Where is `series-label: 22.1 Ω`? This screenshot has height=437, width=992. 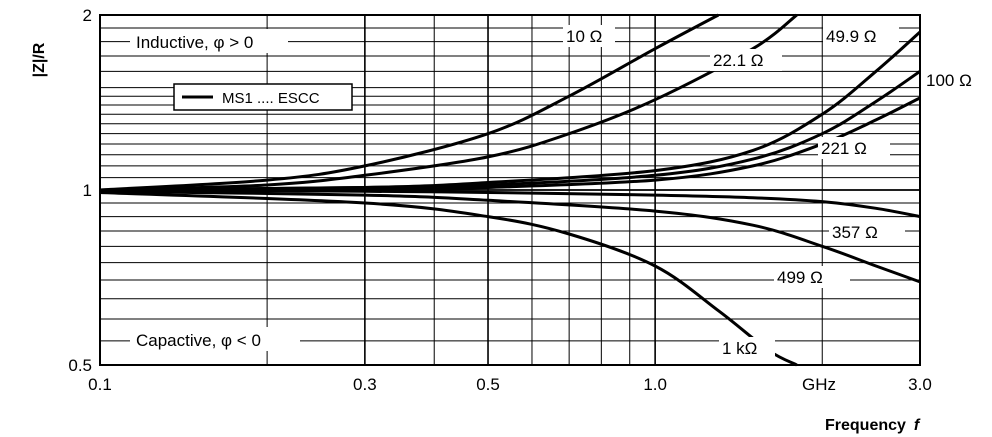
series-label: 22.1 Ω is located at coordinates (738, 60).